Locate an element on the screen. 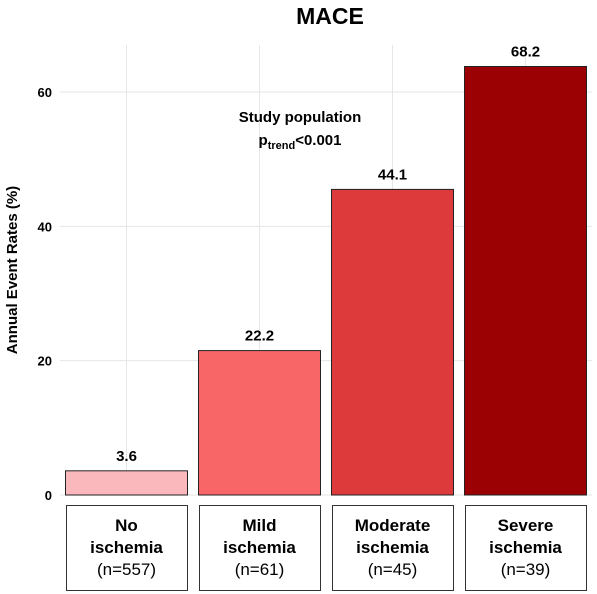 The height and width of the screenshot is (594, 597). category-label-line1: Mild is located at coordinates (259, 525).